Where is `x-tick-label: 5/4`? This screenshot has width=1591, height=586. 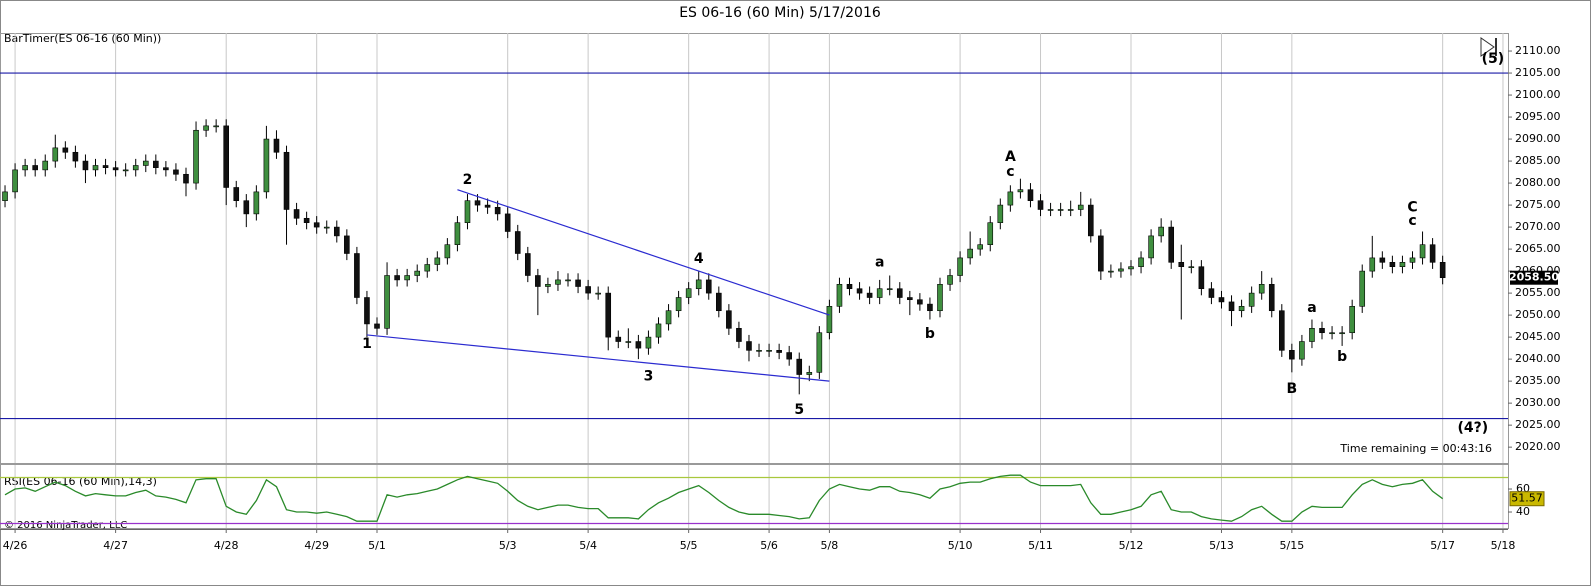 x-tick-label: 5/4 is located at coordinates (588, 545).